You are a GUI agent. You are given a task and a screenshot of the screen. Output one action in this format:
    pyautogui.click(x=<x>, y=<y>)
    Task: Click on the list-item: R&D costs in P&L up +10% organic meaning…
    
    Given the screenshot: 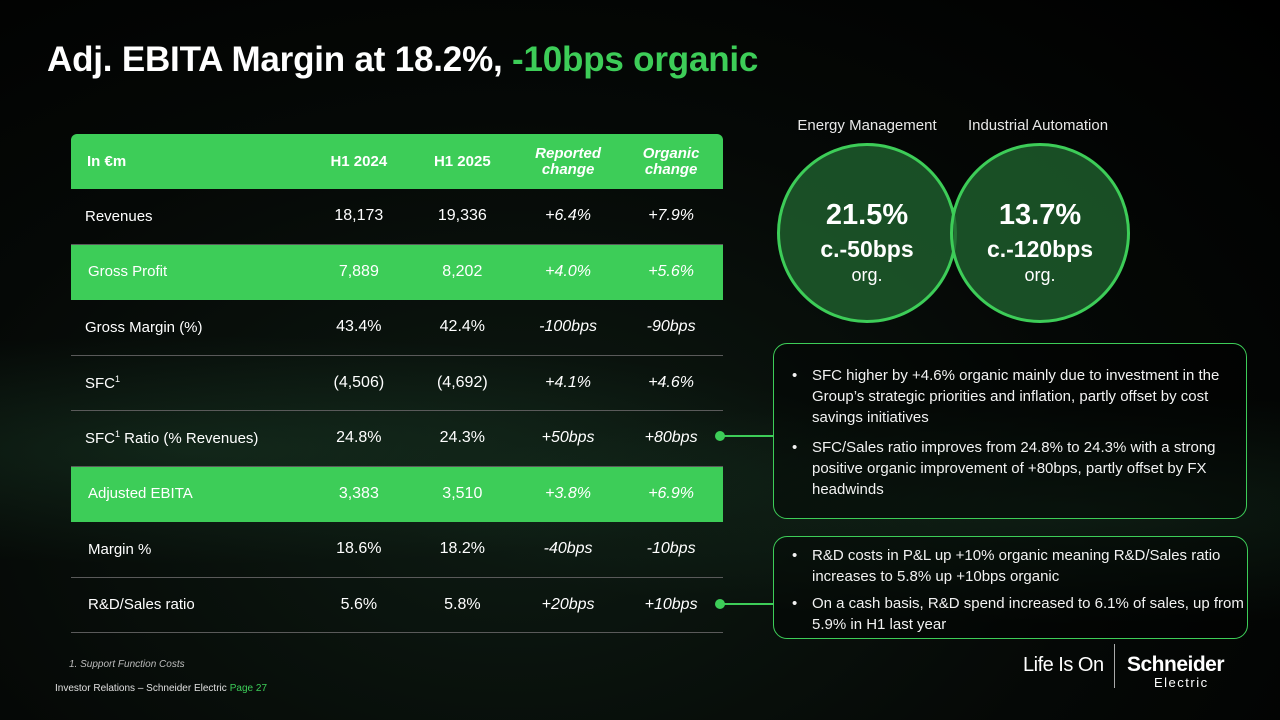 What is the action you would take?
    pyautogui.click(x=1019, y=566)
    